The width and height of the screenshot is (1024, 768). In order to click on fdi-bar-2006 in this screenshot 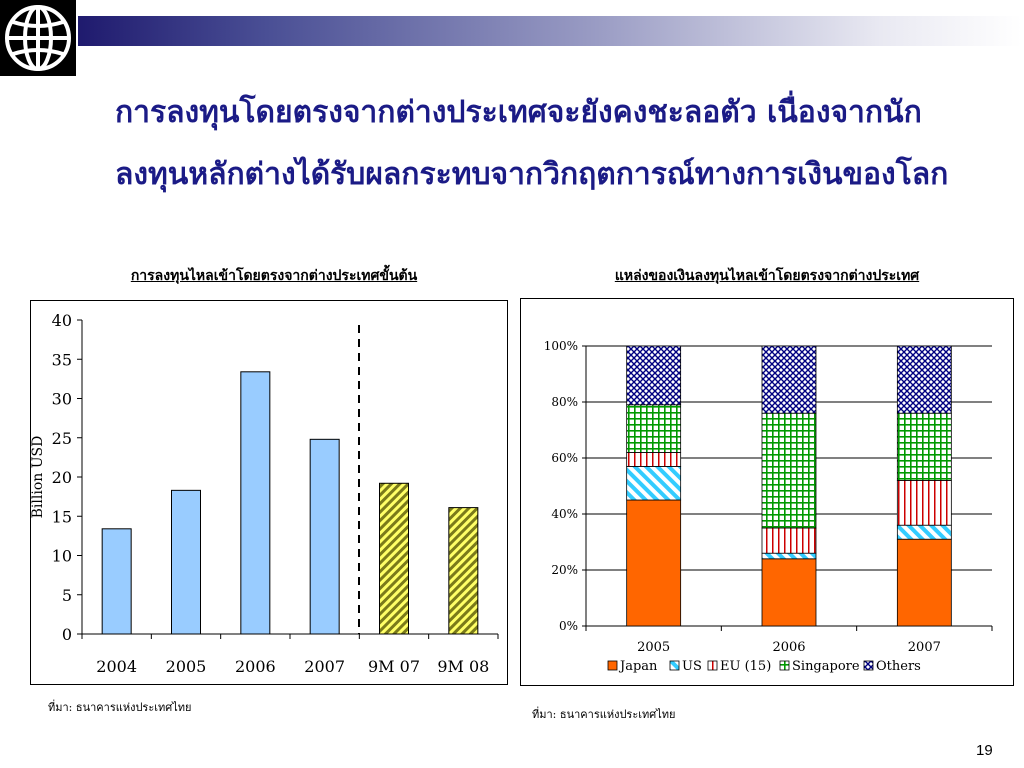, I will do `click(255, 503)`.